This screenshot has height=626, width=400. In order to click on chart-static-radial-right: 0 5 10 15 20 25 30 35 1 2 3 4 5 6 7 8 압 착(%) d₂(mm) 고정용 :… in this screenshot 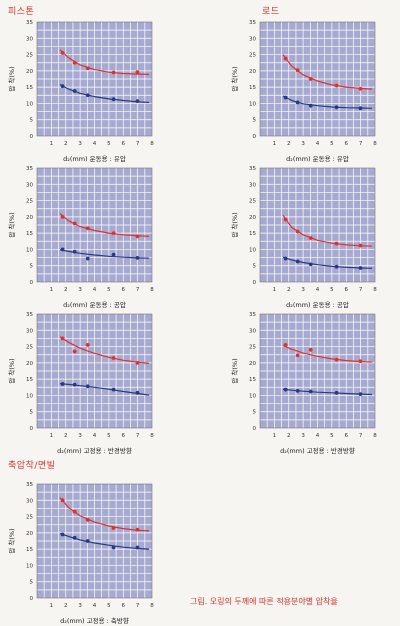, I will do `click(307, 381)`.